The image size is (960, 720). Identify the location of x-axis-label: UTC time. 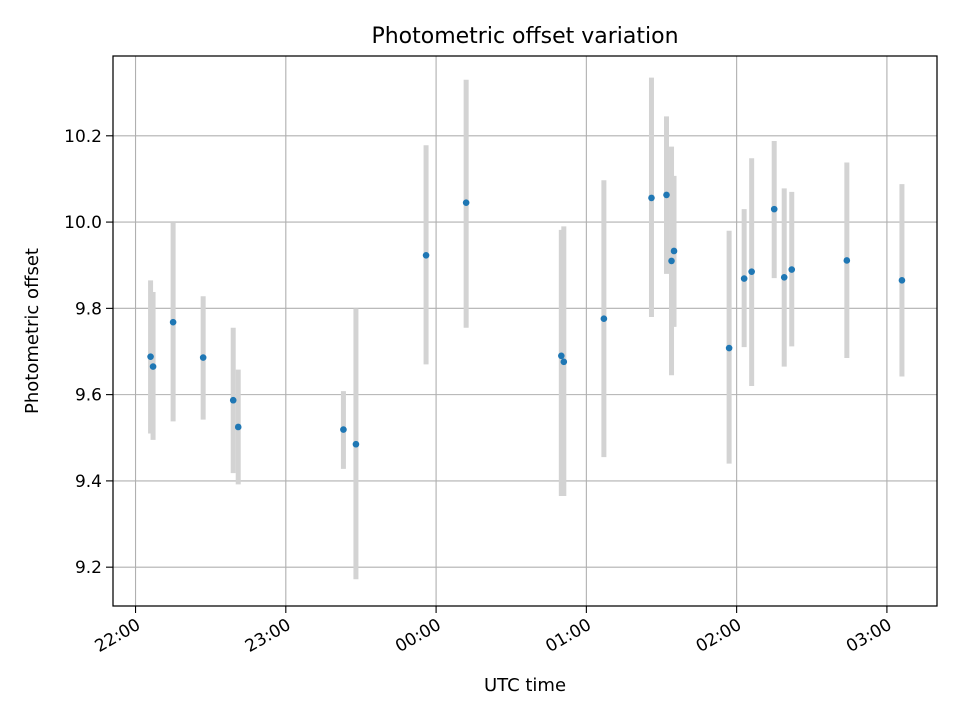
(525, 685).